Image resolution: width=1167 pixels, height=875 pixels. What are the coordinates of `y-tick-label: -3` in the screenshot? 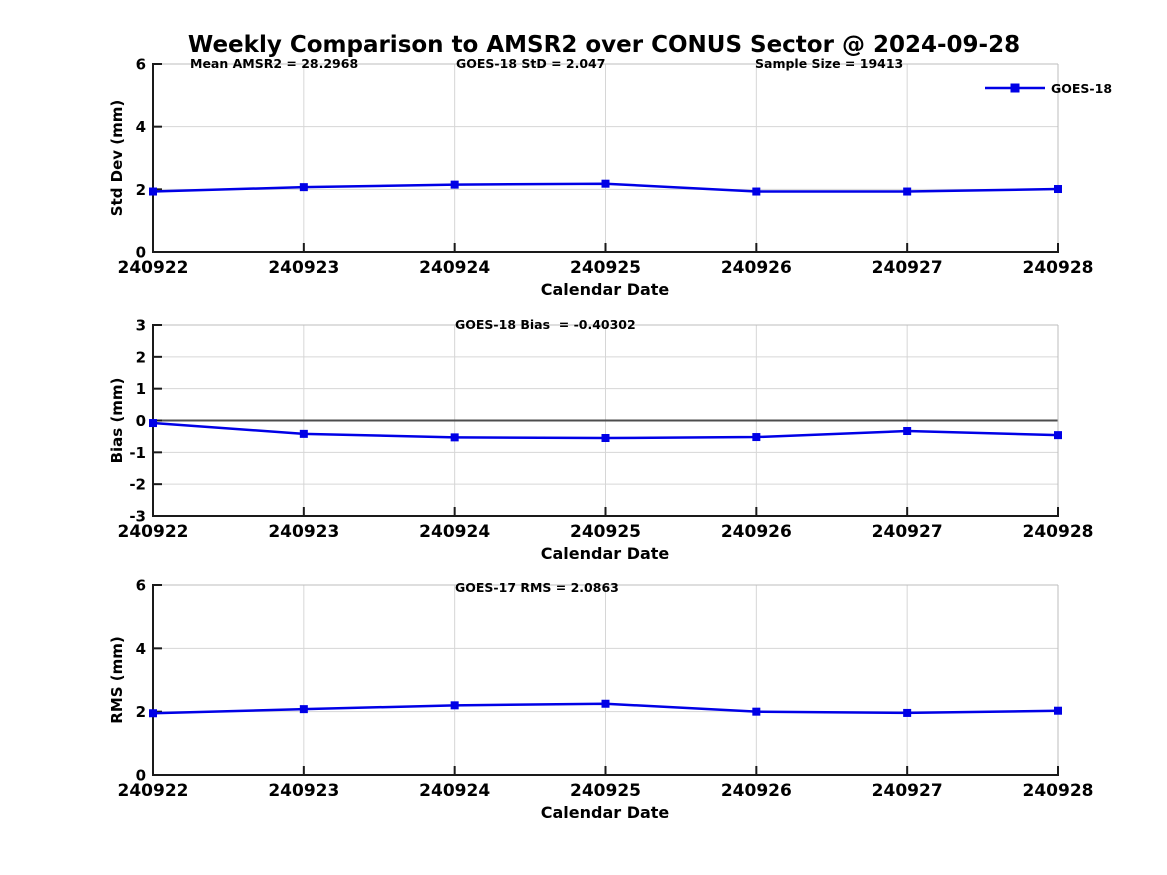 It's located at (137, 517).